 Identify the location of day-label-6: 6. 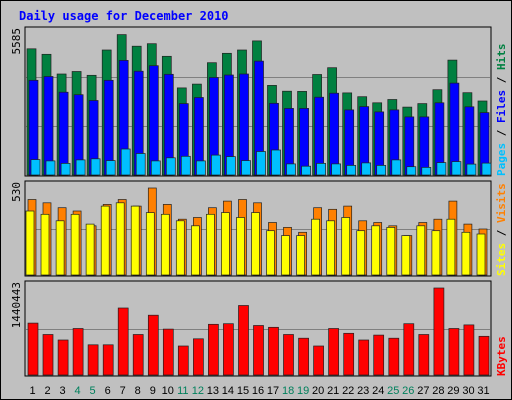
(108, 391).